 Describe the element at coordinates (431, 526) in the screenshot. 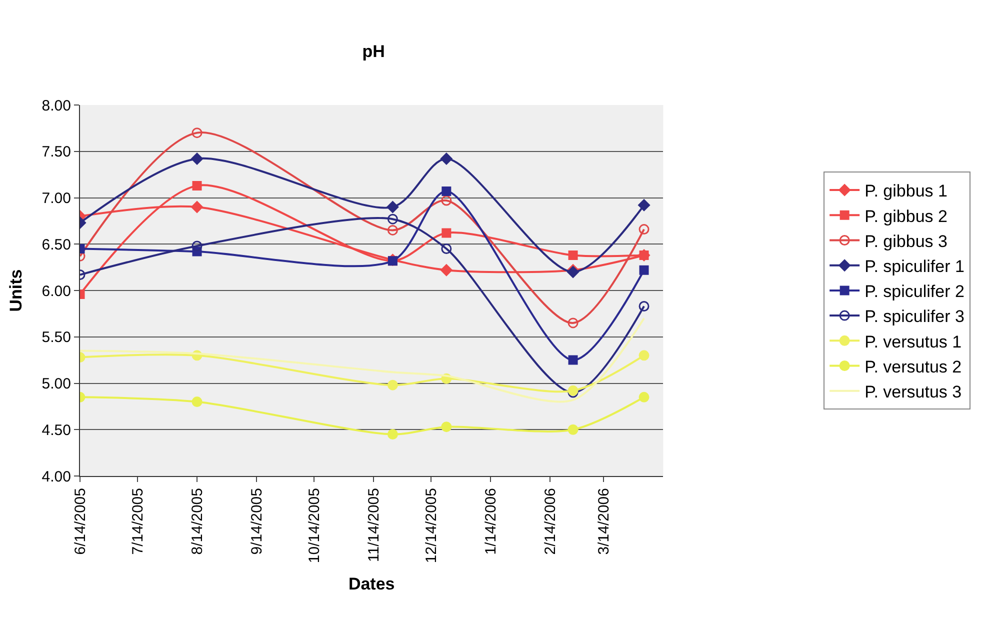

I see `x-tick-label: 12/14/2005` at that location.